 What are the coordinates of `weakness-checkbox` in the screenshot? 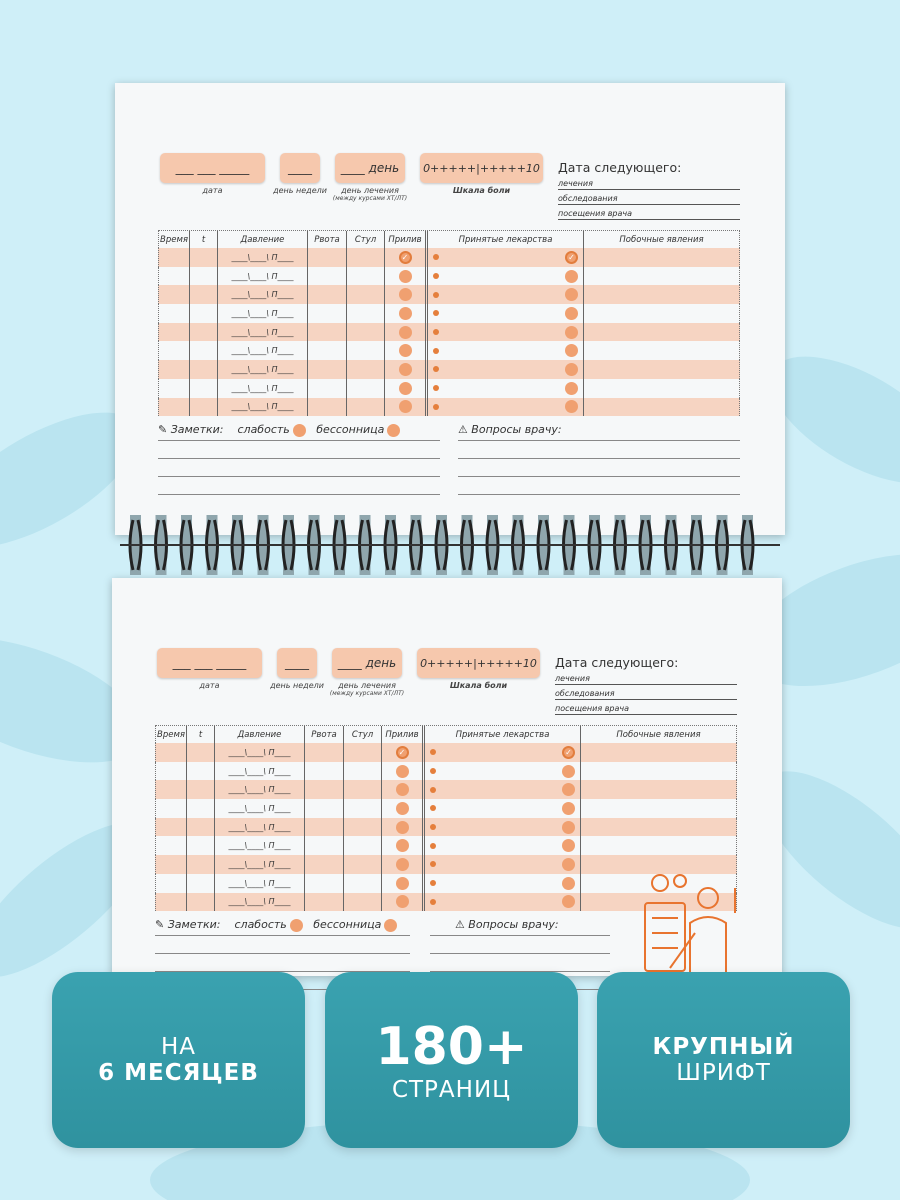 It's located at (299, 430).